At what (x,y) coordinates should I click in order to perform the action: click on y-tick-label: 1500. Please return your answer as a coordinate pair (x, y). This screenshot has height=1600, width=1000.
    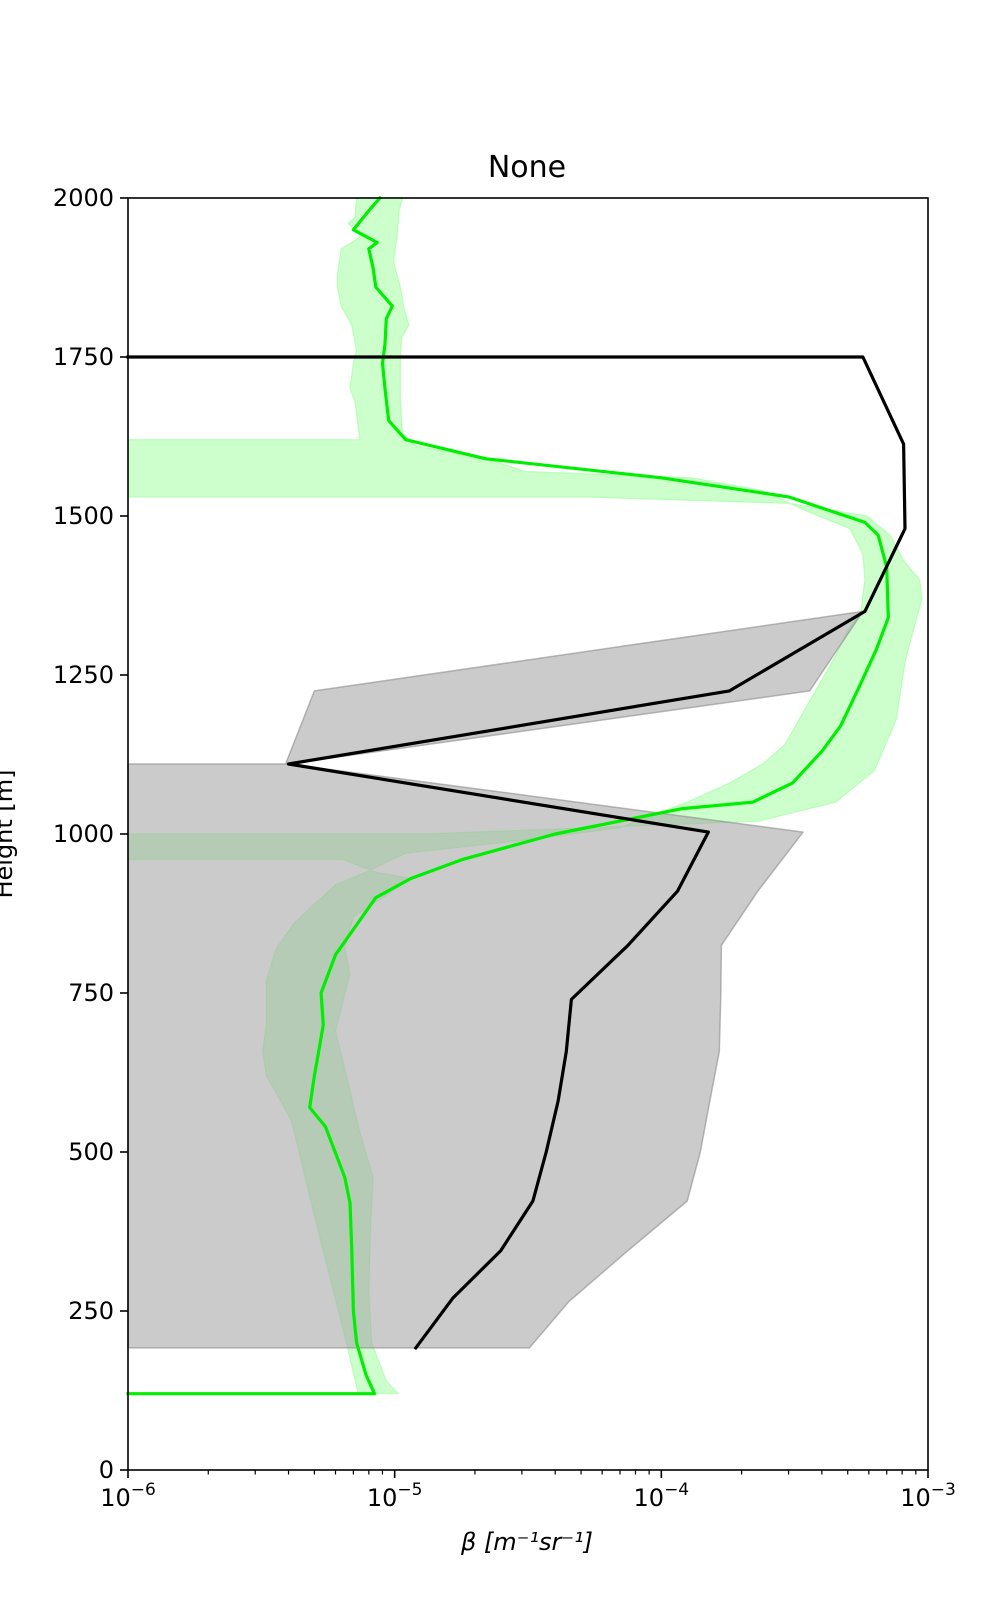
    Looking at the image, I should click on (83, 516).